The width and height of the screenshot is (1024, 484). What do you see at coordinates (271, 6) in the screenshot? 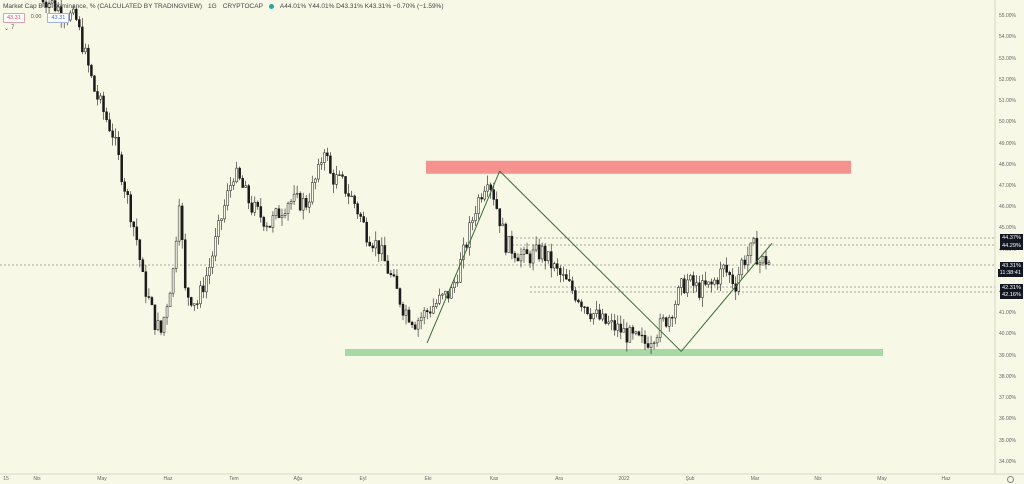
I see `market-status-icon` at bounding box center [271, 6].